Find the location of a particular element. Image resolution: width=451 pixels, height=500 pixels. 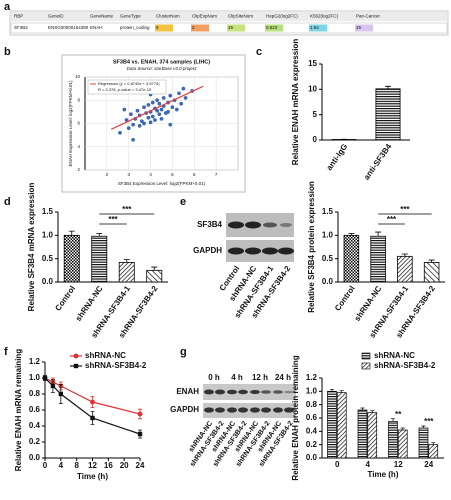

table-cell: 1.94 is located at coordinates (314, 27).